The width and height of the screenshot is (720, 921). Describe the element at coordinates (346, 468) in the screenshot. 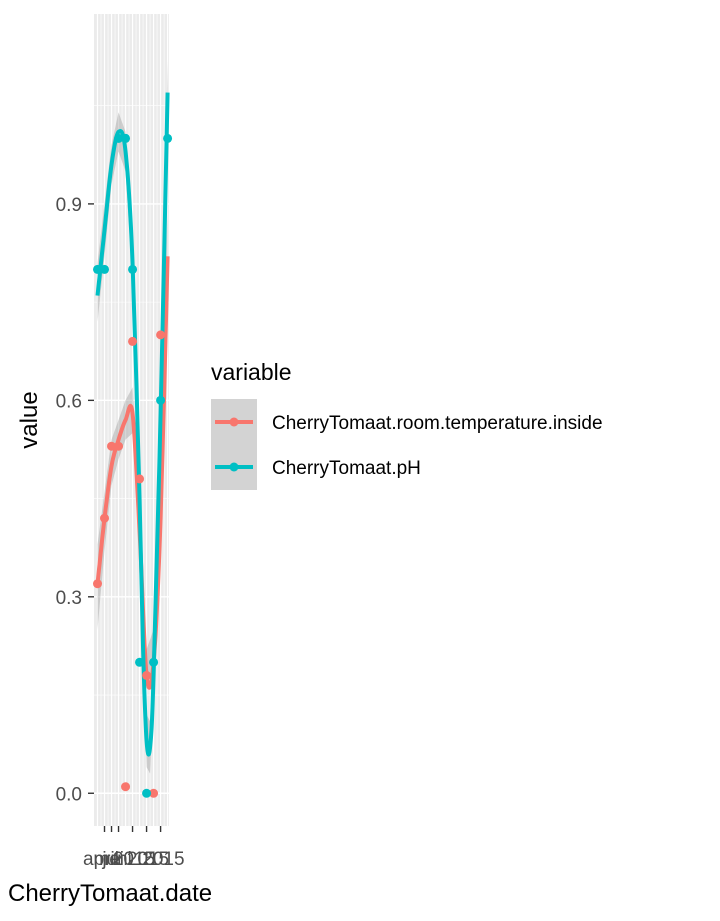

I see `legend-label: CherryTomaat.pH` at that location.